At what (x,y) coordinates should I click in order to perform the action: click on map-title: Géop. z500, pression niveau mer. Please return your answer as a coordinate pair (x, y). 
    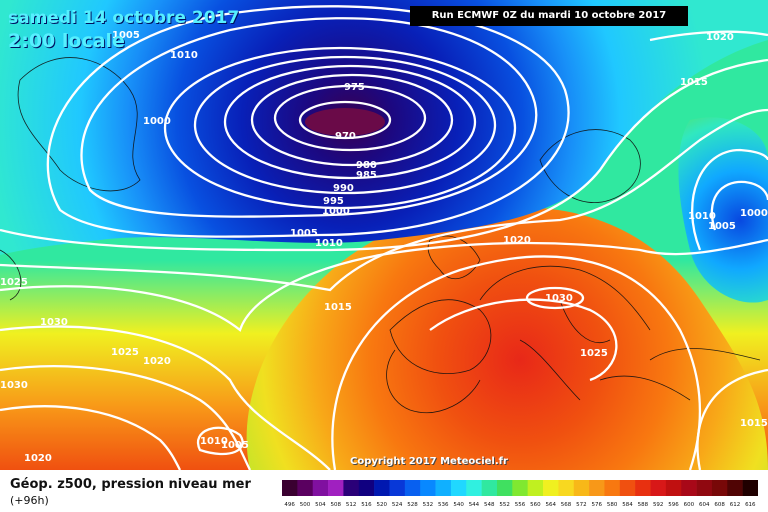
    Looking at the image, I should click on (130, 484).